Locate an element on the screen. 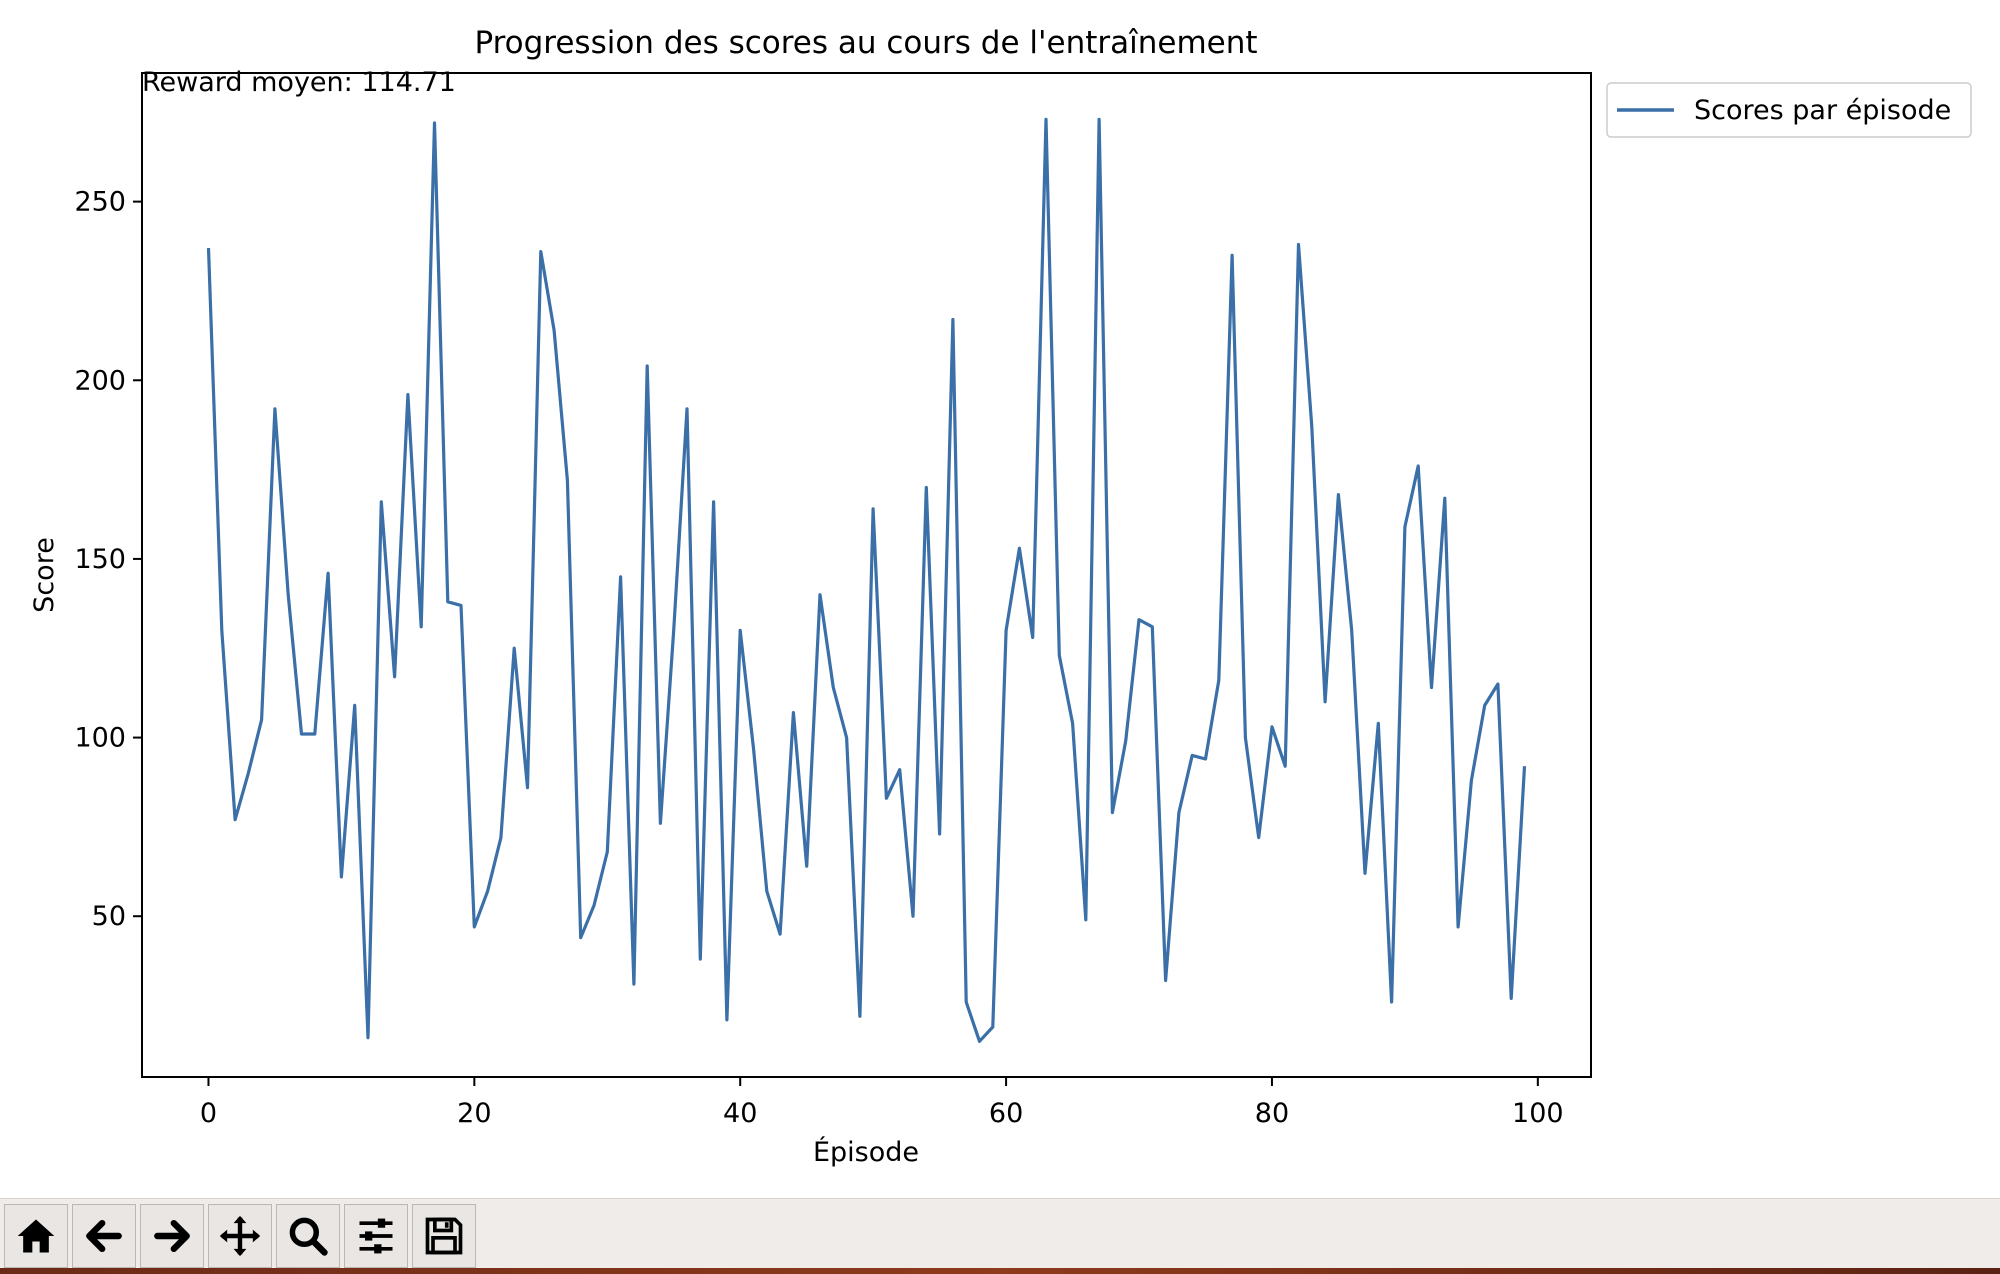  magnifier-icon is located at coordinates (308, 1236).